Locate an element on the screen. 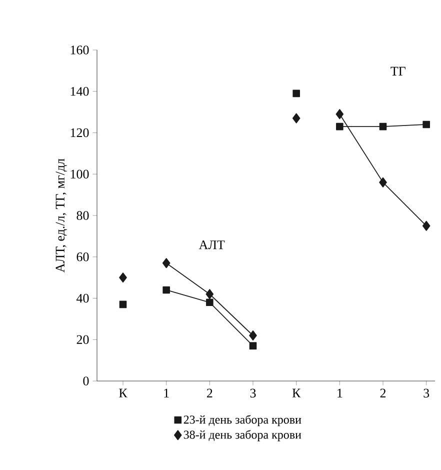 The height and width of the screenshot is (470, 441). y-tick-label: 140 is located at coordinates (79, 91).